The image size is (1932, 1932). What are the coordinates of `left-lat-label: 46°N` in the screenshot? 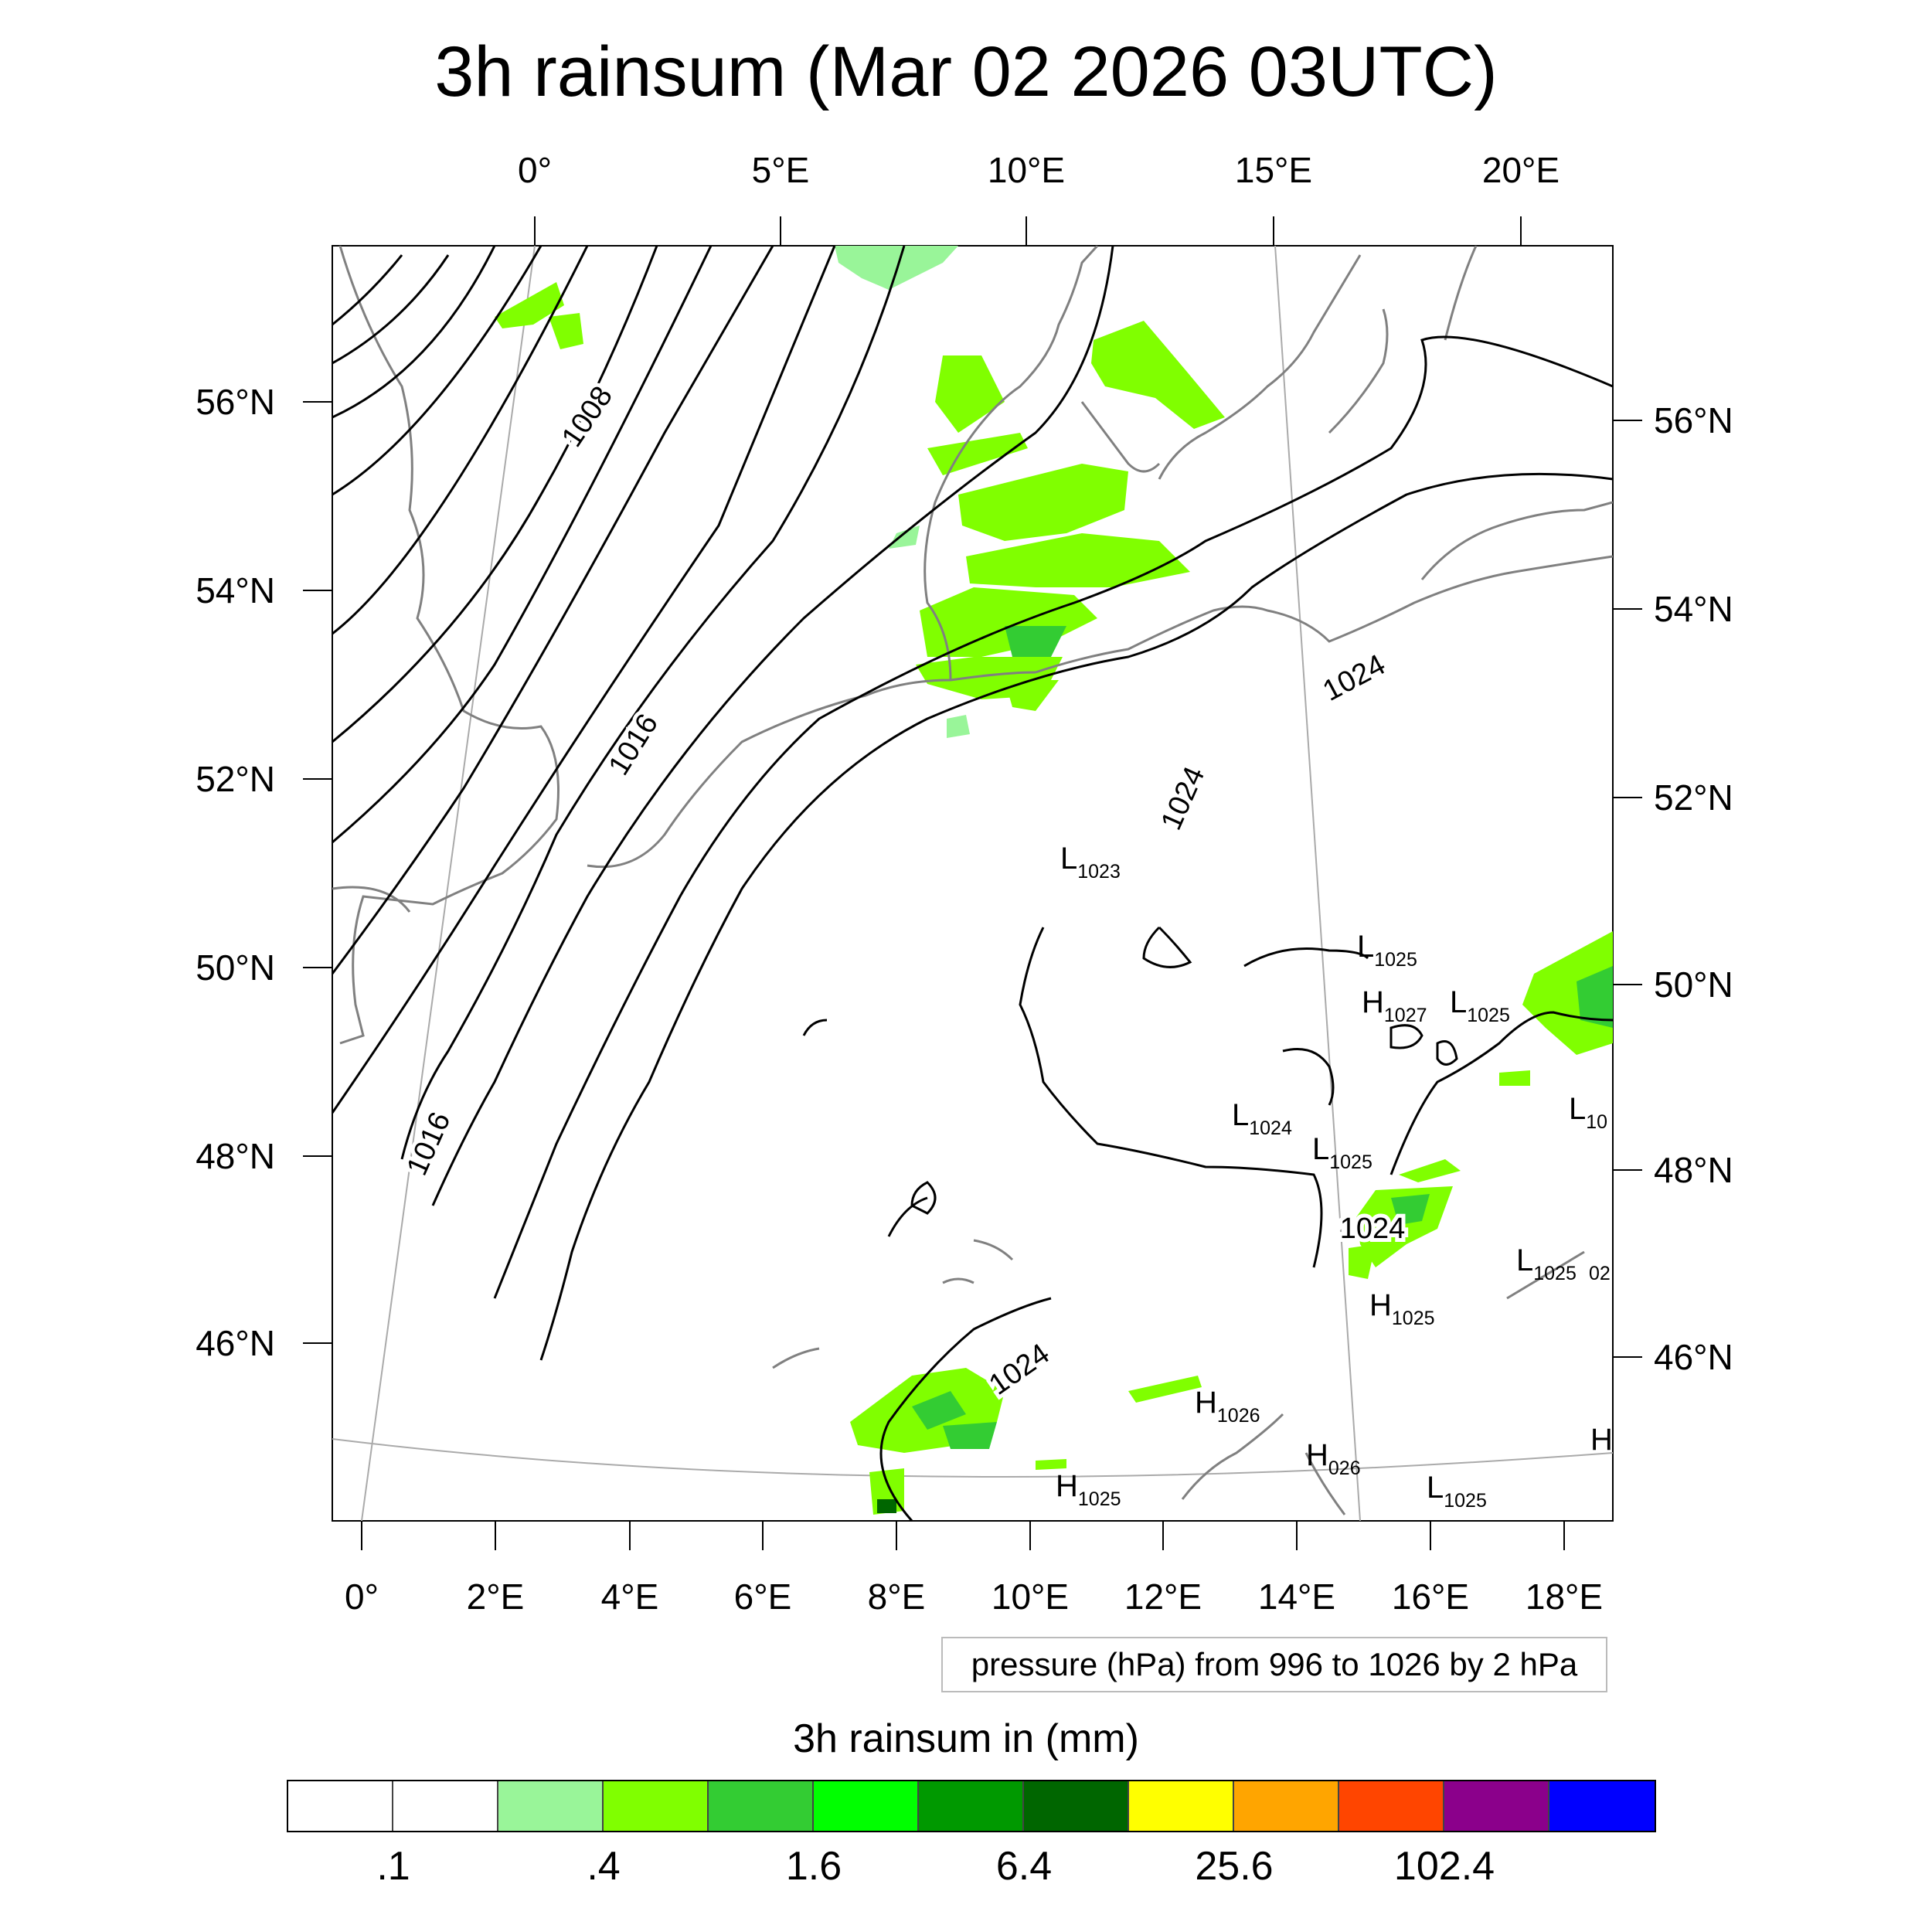 It's located at (236, 1343).